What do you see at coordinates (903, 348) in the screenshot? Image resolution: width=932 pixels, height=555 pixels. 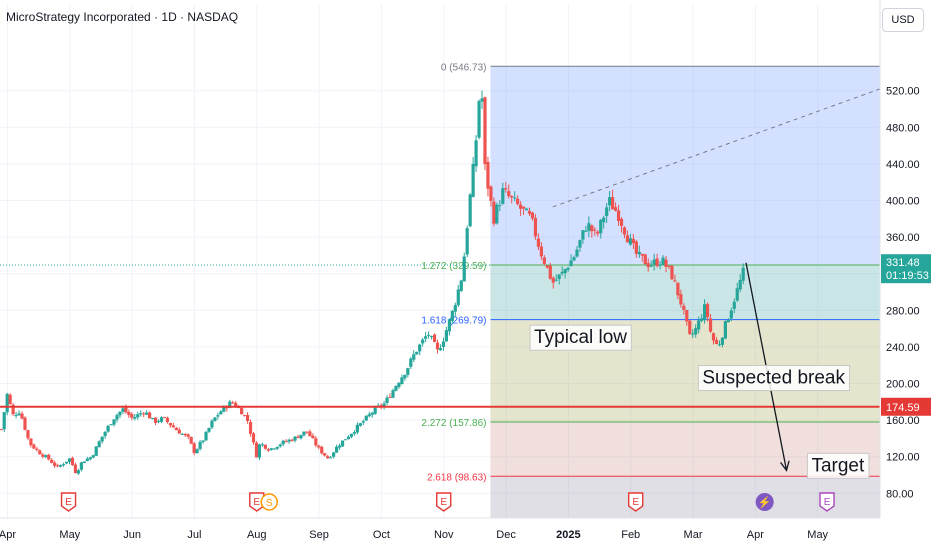 I see `y-tick-label: 240.00` at bounding box center [903, 348].